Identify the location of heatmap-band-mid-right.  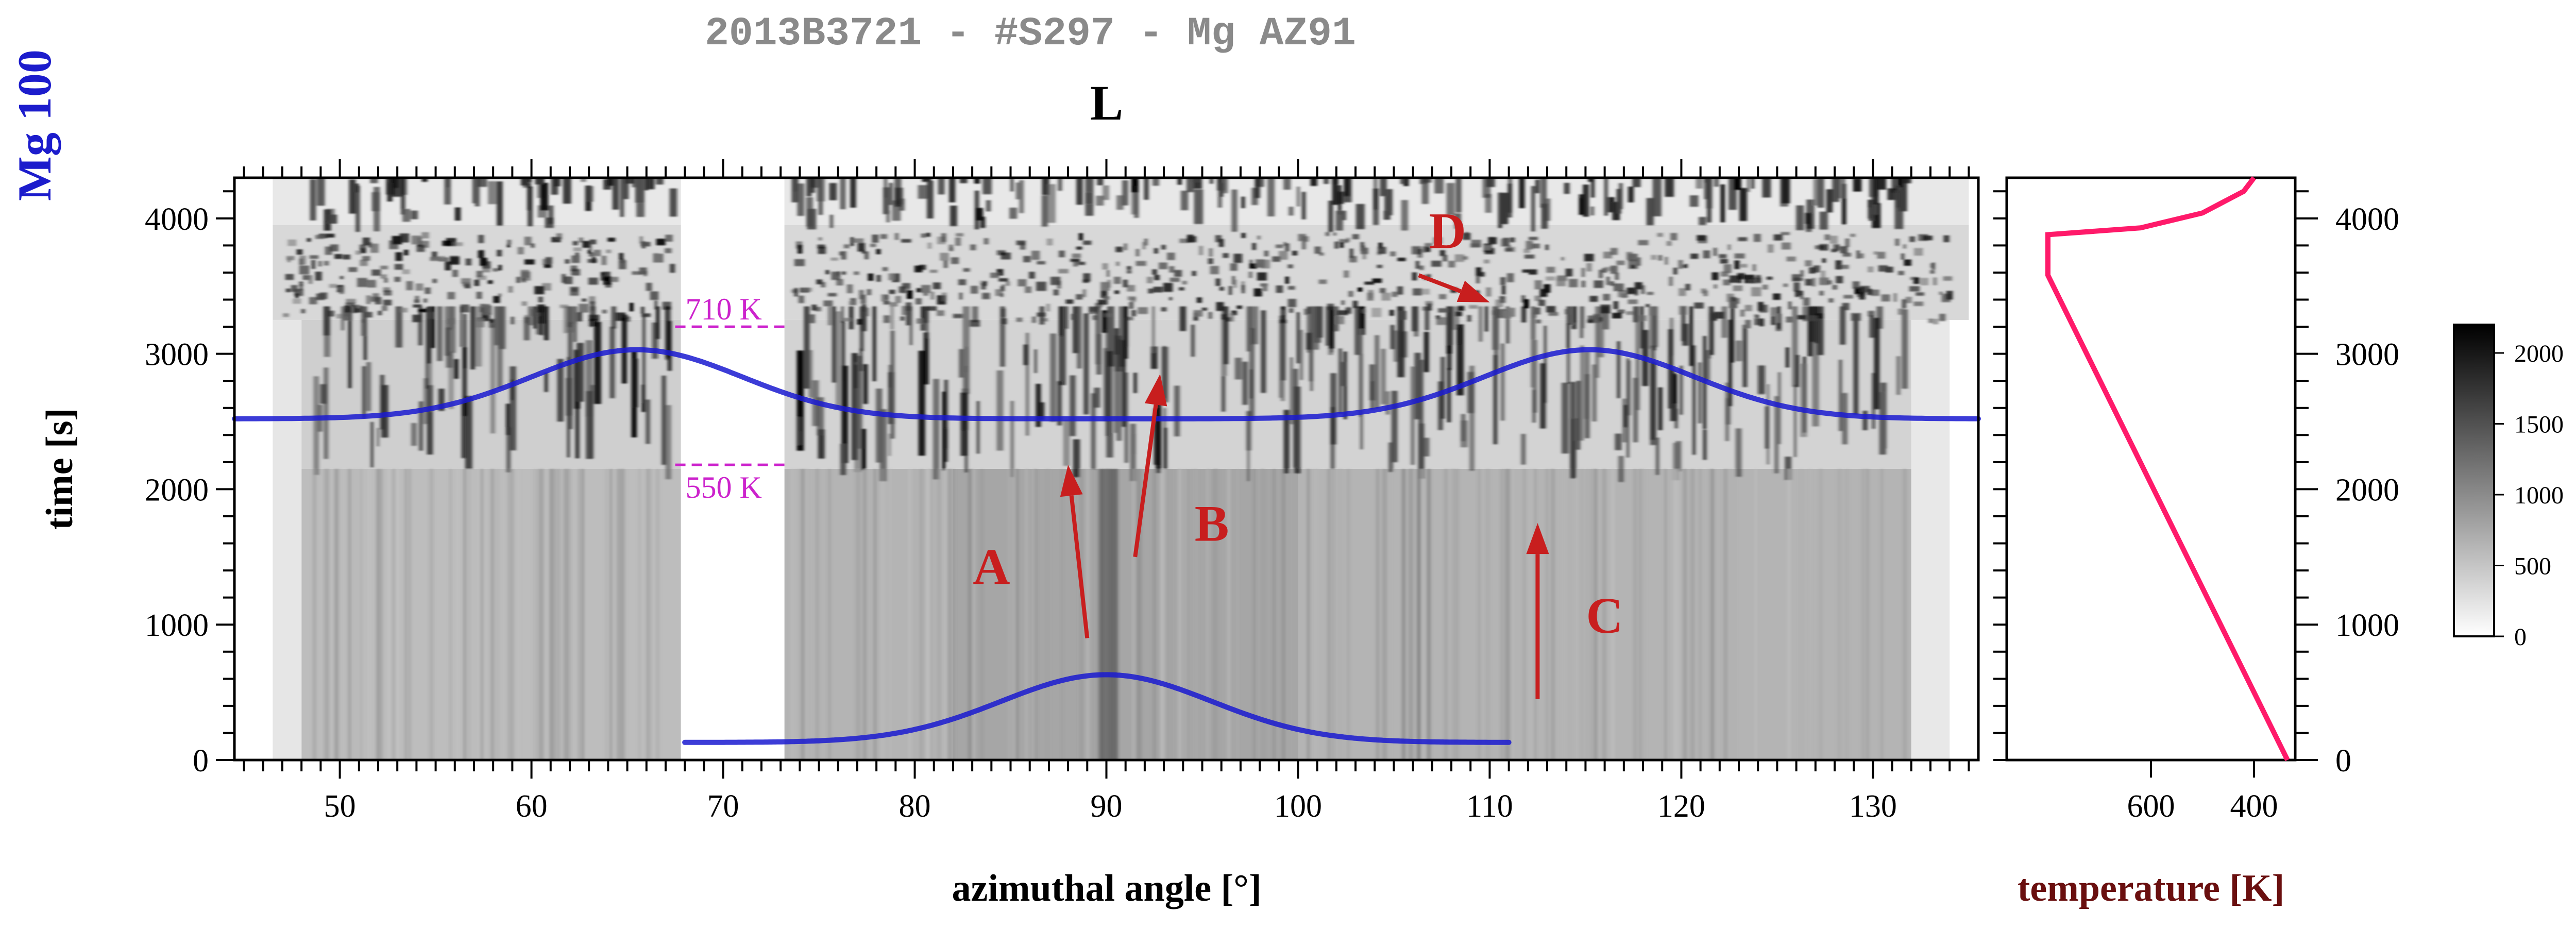
(1347, 394).